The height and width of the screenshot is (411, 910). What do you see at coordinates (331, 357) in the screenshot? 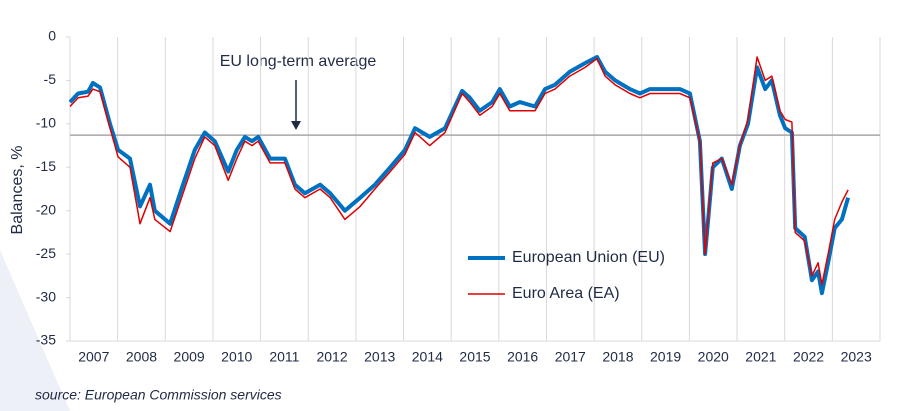
I see `x-tick-label: 2012` at bounding box center [331, 357].